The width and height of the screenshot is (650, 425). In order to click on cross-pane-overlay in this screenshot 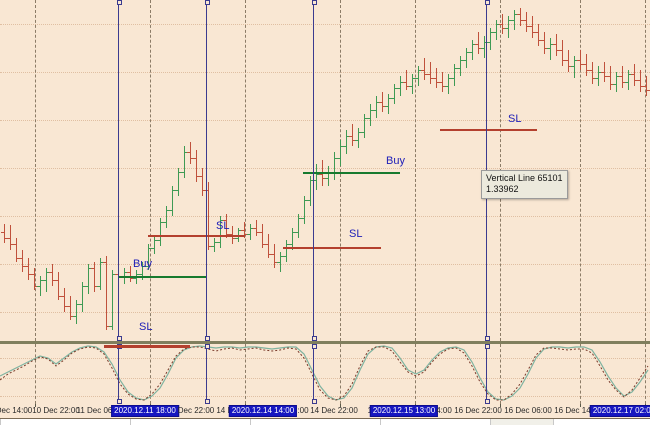, I will do `click(147, 346)`.